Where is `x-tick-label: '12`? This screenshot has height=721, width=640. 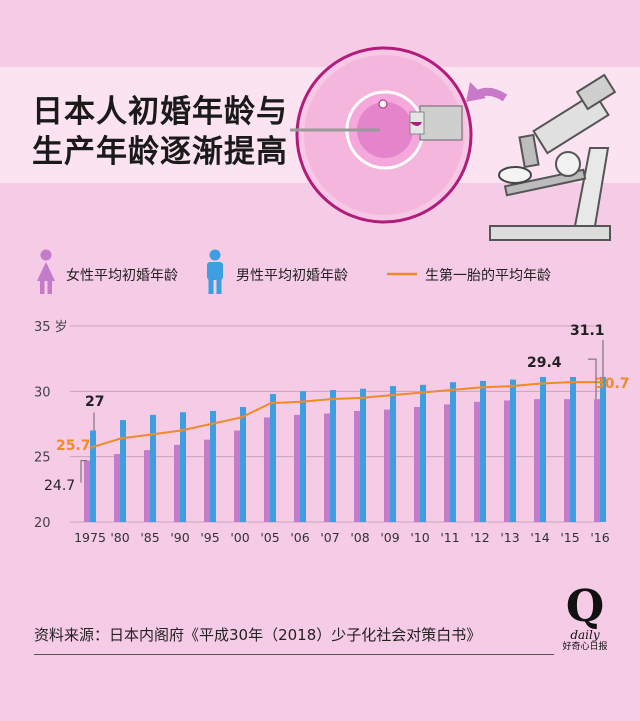
x-tick-label: '12 is located at coordinates (479, 537).